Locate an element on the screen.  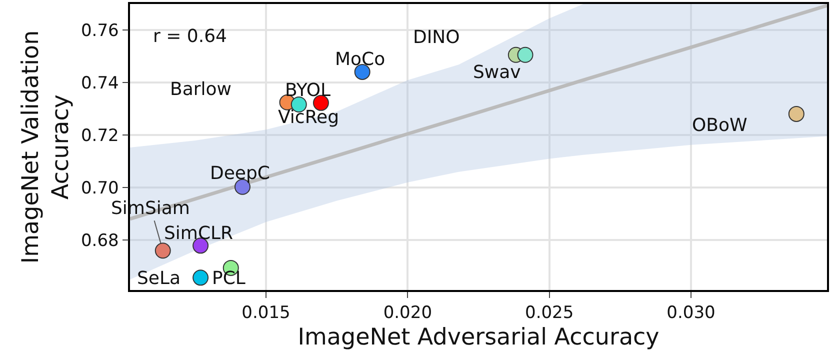
x-axis-title: ImageNet Adversarial Accuracy is located at coordinates (479, 337).